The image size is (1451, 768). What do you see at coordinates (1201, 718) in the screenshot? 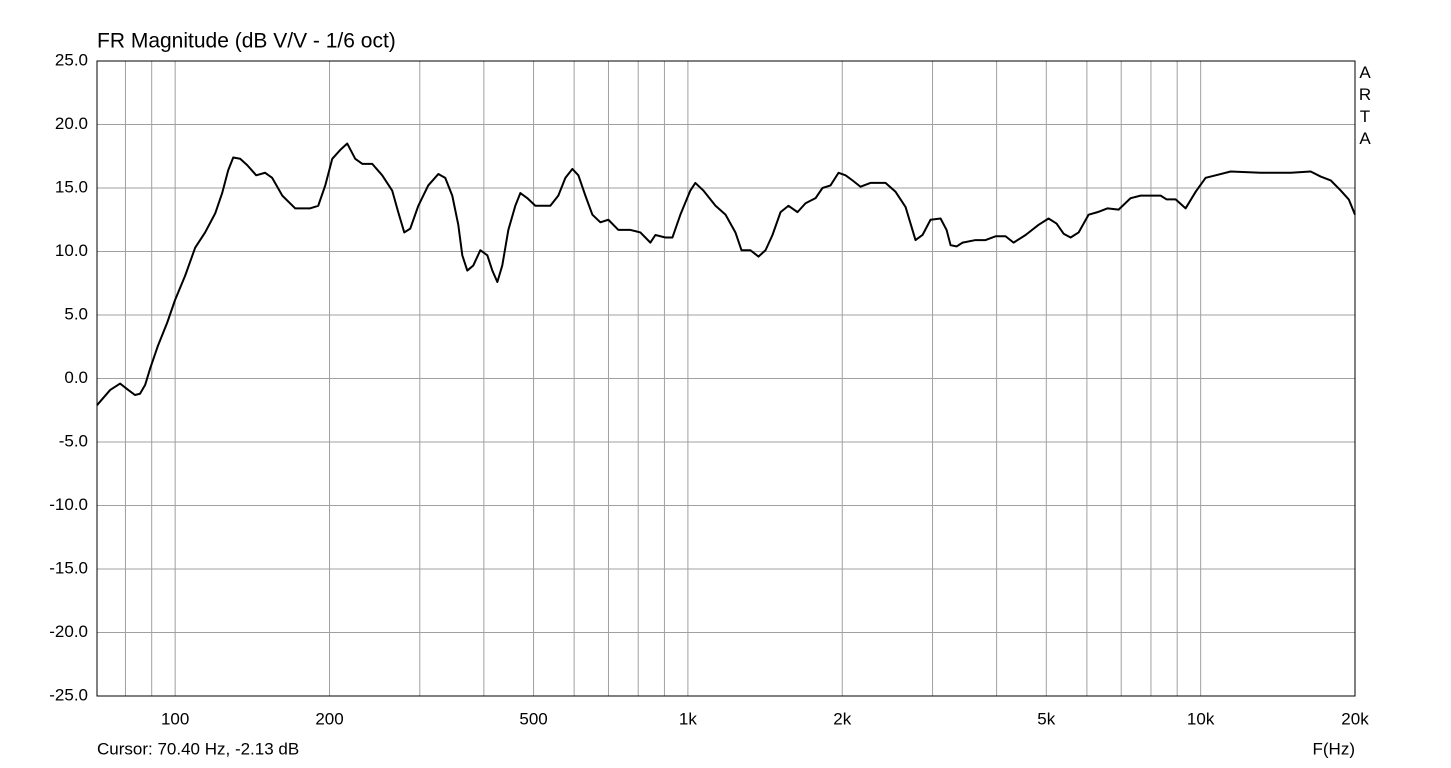
I see `x-tick-label: 10k` at bounding box center [1201, 718].